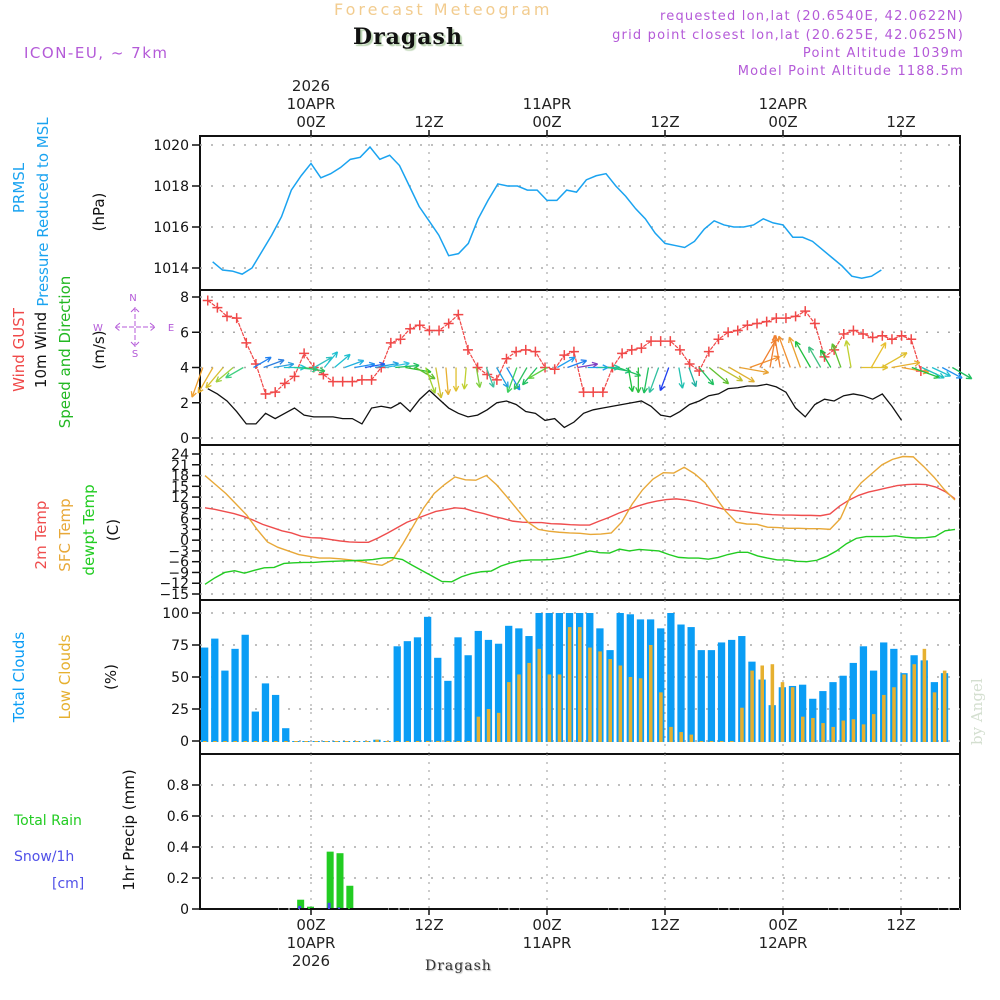 This screenshot has width=1000, height=1000. Describe the element at coordinates (178, 848) in the screenshot. I see `y-tick-label: 0.4` at that location.